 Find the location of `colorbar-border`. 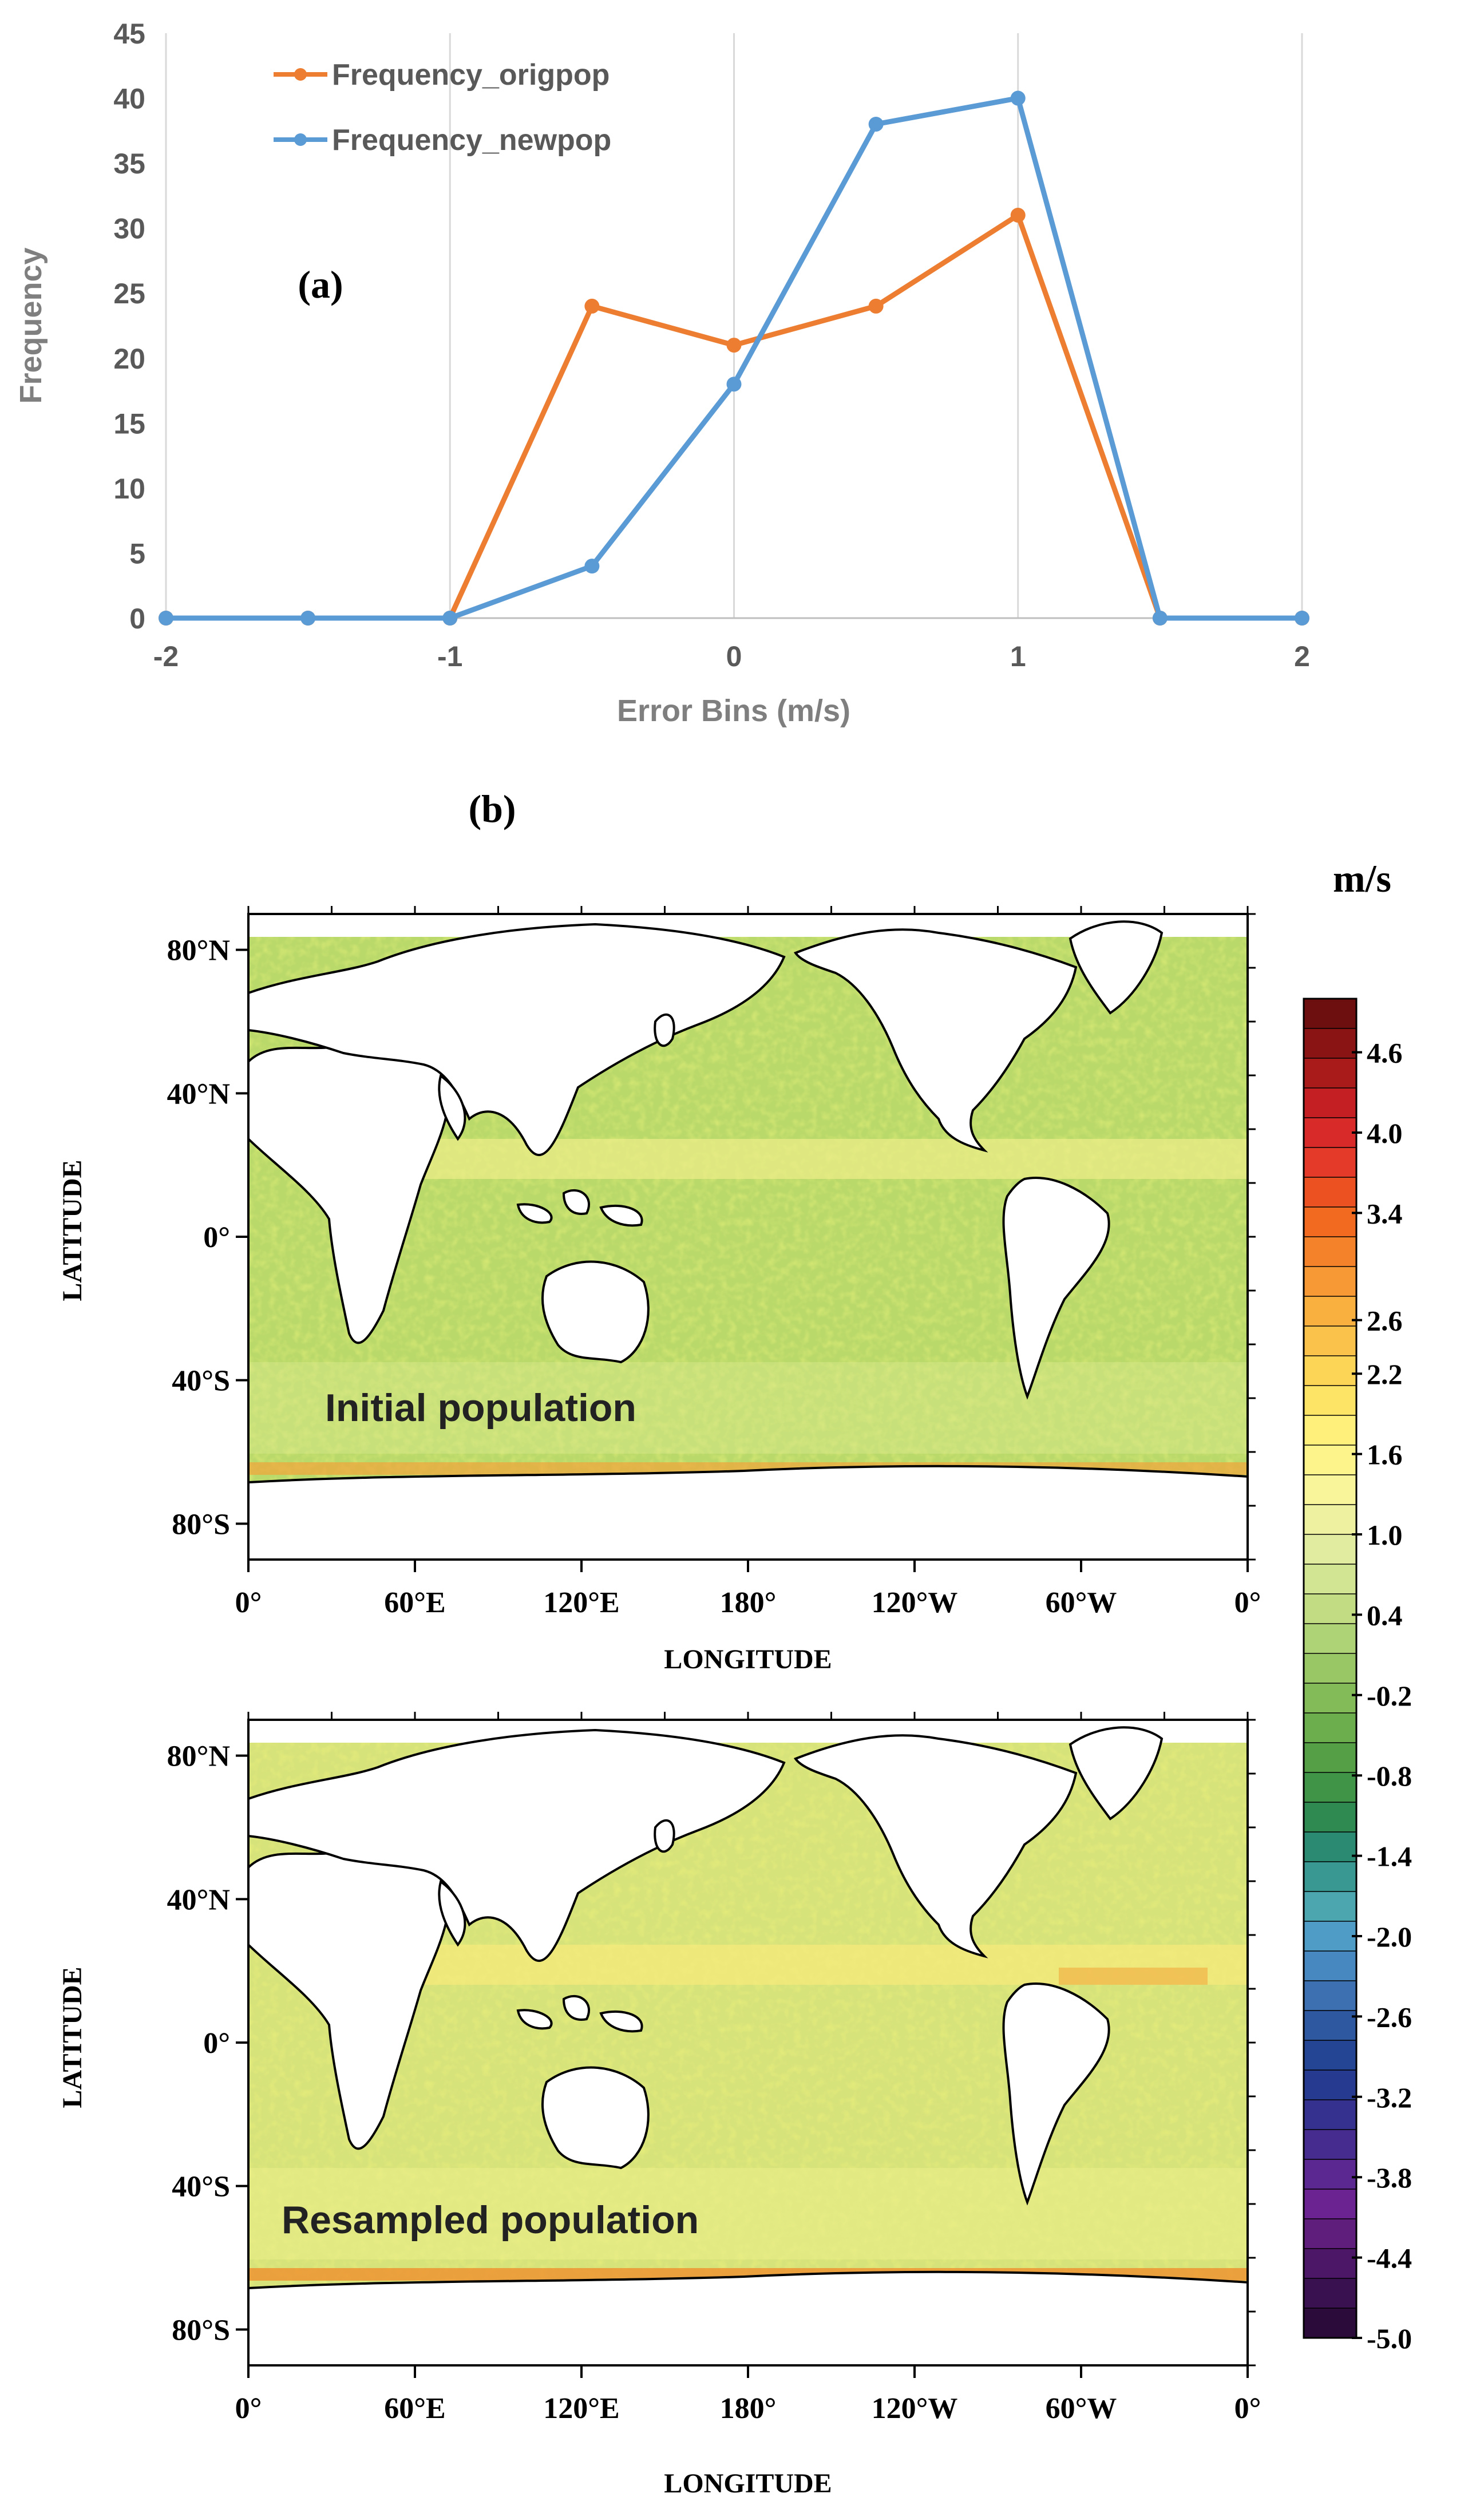

colorbar-border is located at coordinates (1330, 1668).